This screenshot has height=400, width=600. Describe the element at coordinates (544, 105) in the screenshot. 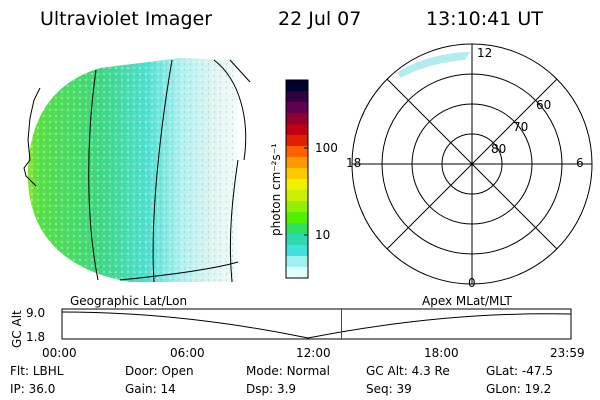

I see `lat-label-60: 60` at that location.